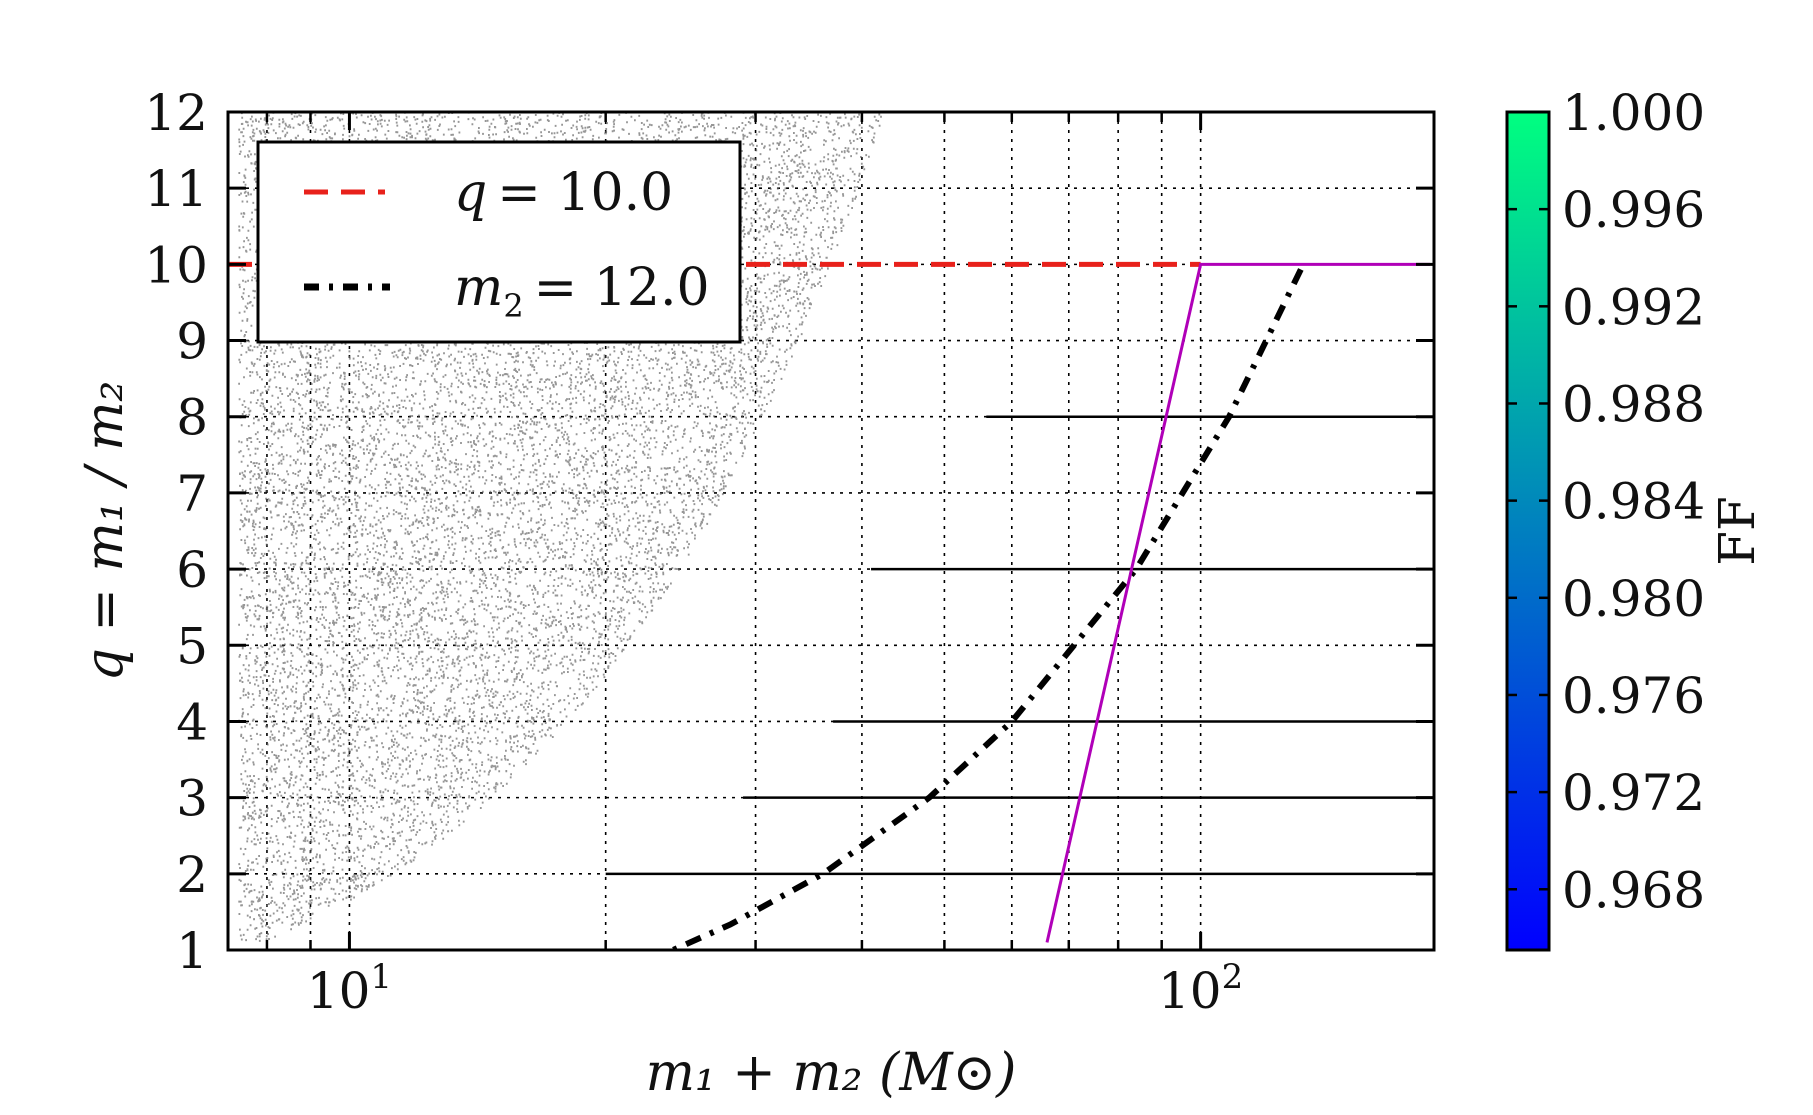  What do you see at coordinates (622, 288) in the screenshot?
I see `legend-m2-value: = 12.0` at bounding box center [622, 288].